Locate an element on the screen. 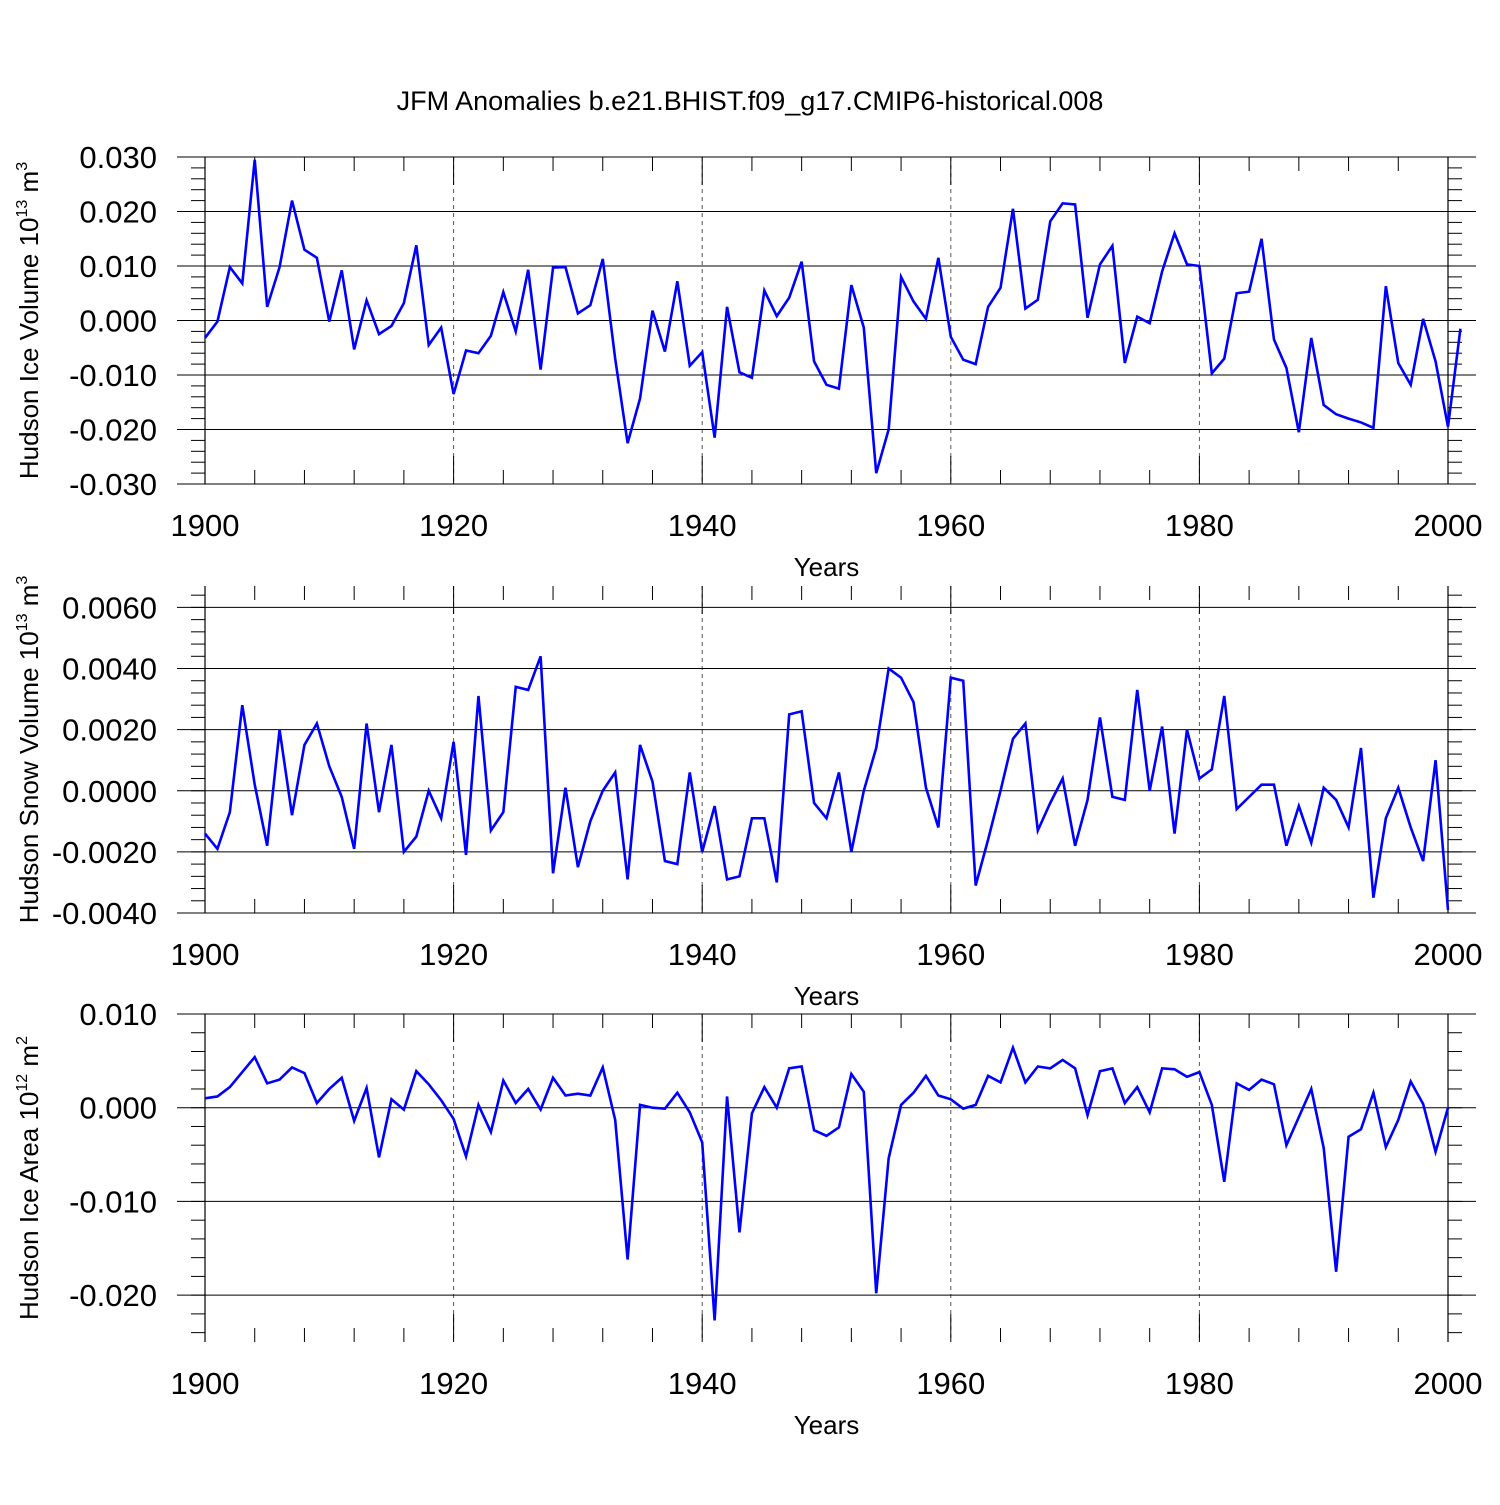  y-tick-label: 0.030 is located at coordinates (118, 157).